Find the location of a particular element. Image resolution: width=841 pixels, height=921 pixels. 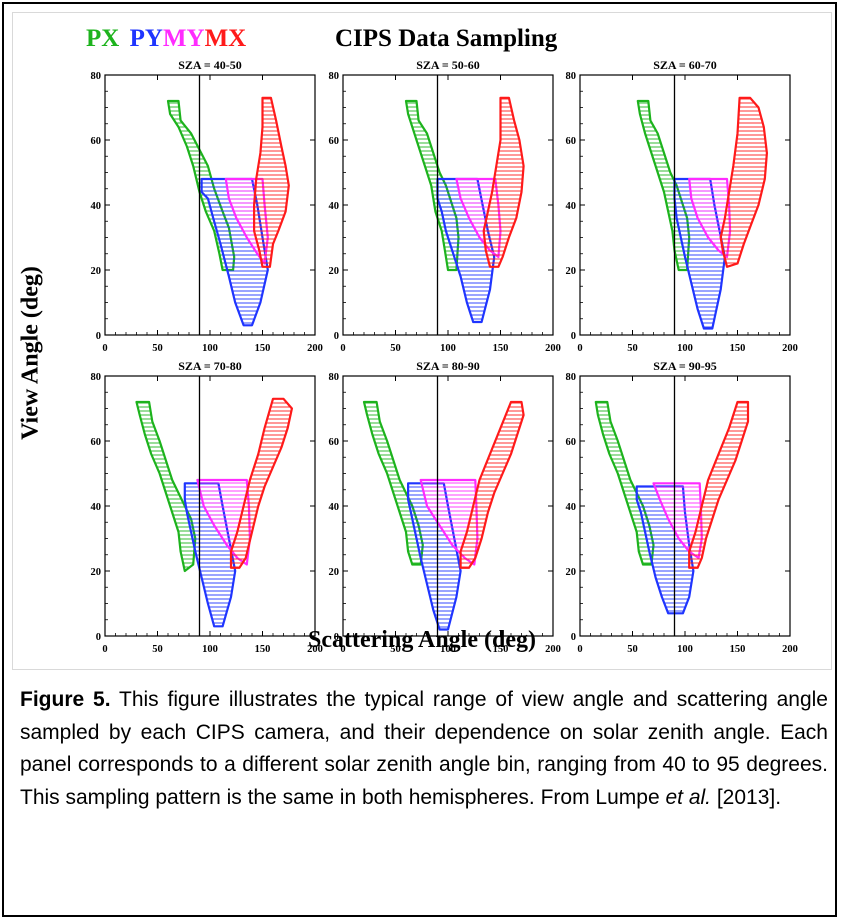

panel-title: SZA = 60-70 is located at coordinates (685, 65).